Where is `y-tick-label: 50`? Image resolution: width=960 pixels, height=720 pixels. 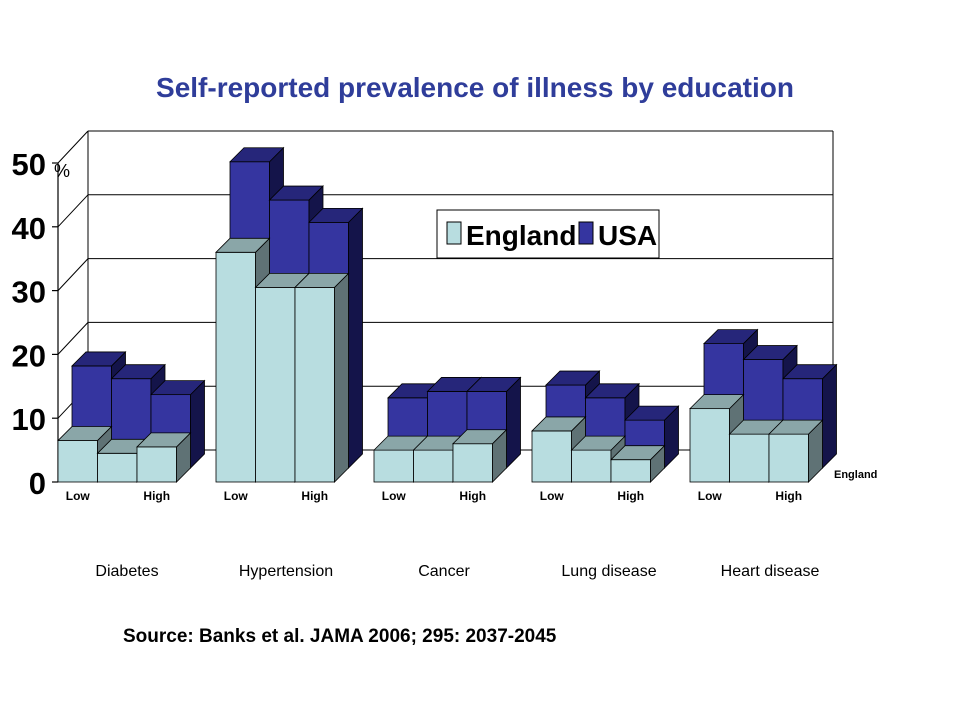
y-tick-label: 50 is located at coordinates (29, 164).